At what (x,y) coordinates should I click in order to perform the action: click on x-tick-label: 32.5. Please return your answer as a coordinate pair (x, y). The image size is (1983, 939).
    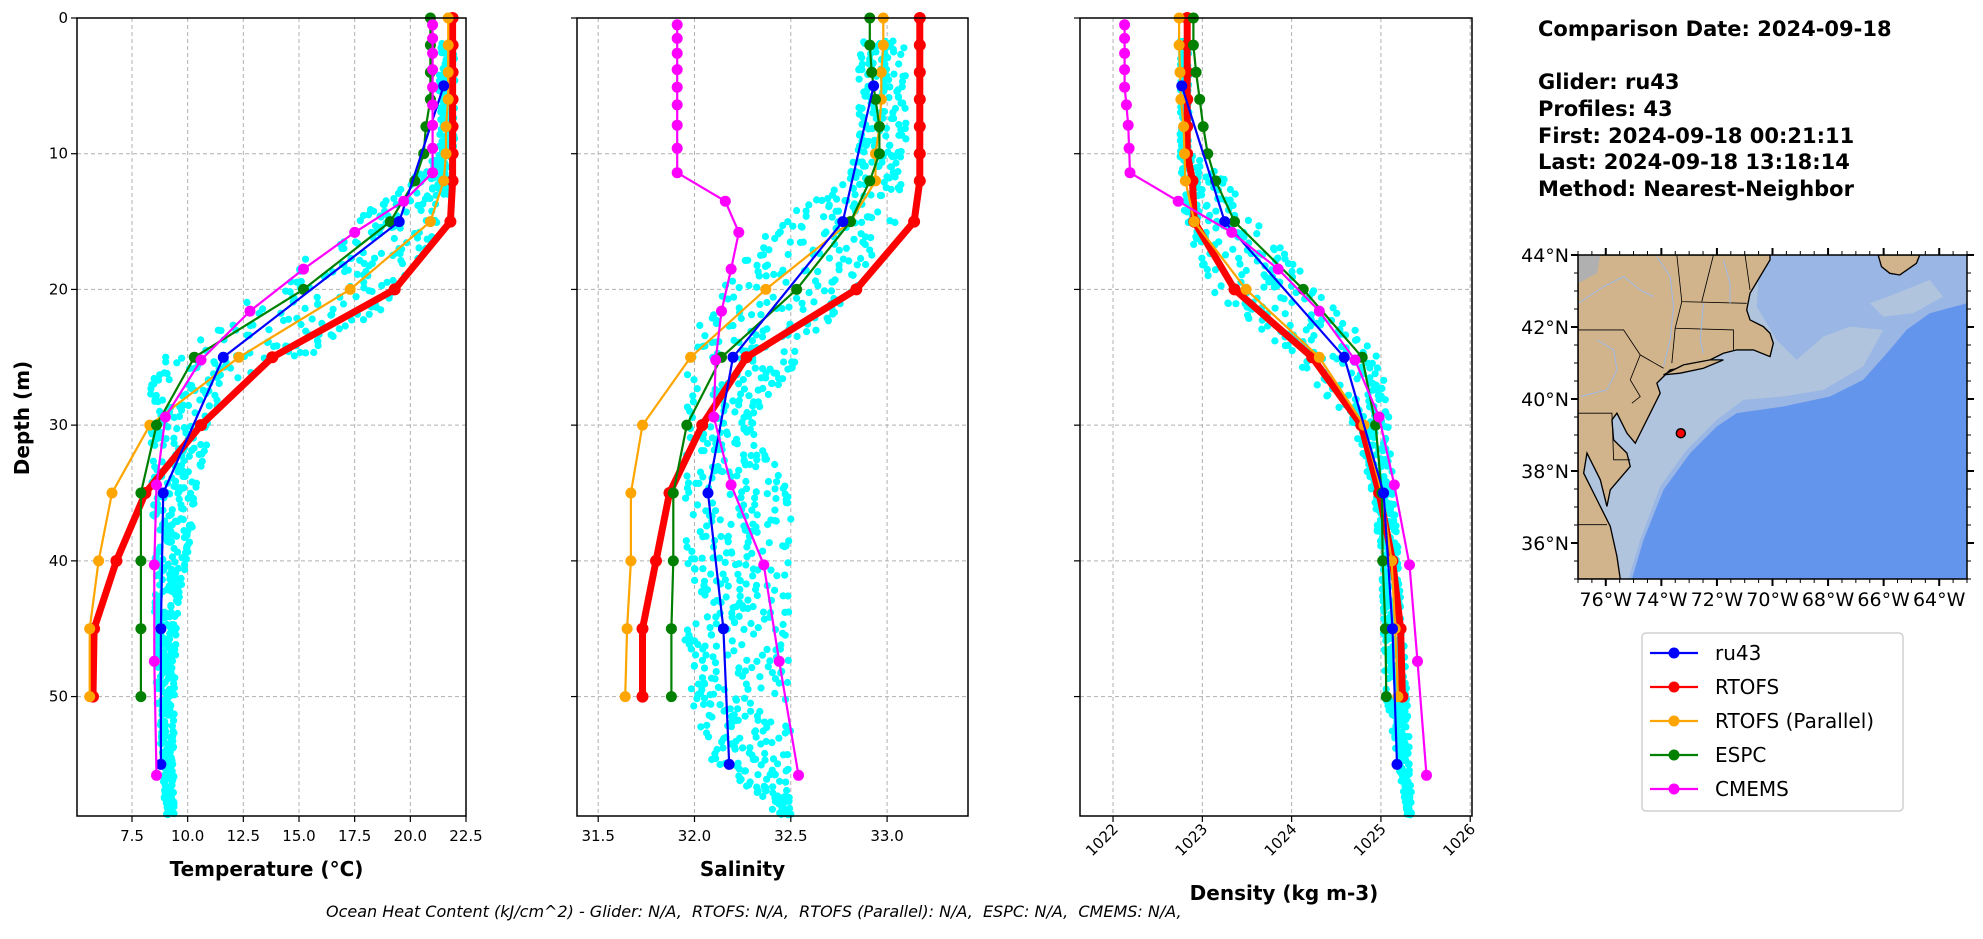
    Looking at the image, I should click on (790, 836).